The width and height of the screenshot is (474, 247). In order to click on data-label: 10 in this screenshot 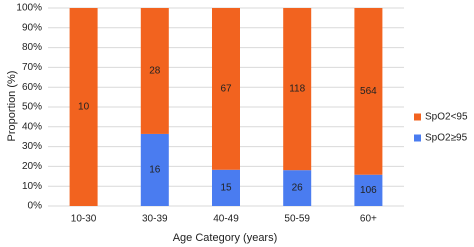, I will do `click(84, 107)`.